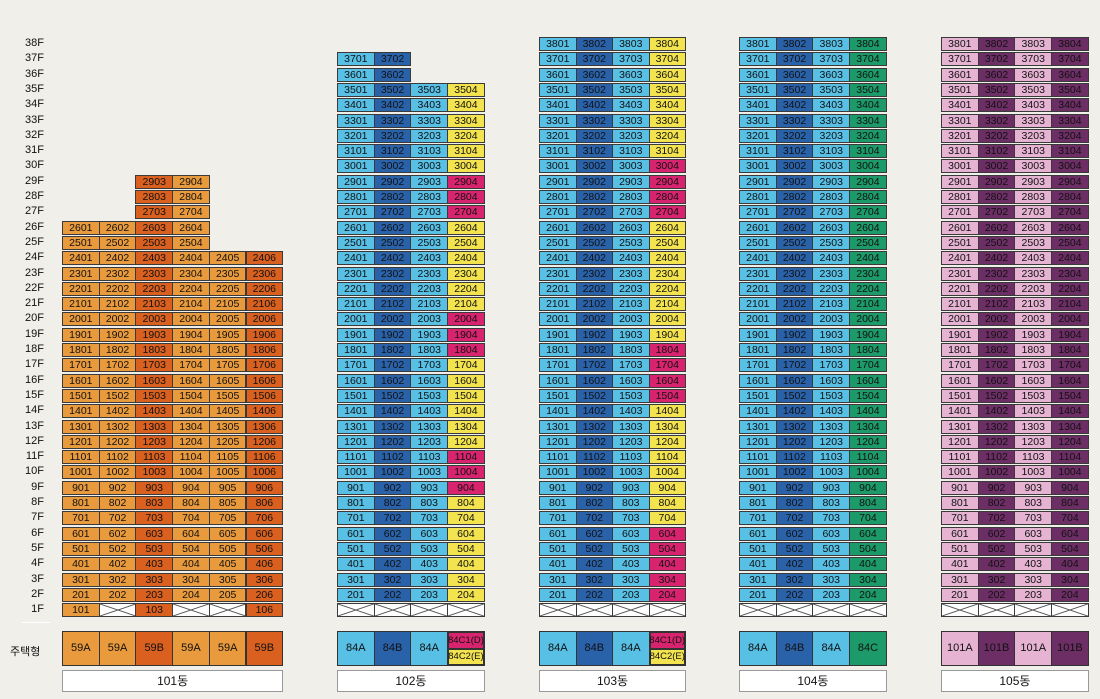 Image resolution: width=1100 pixels, height=699 pixels. What do you see at coordinates (429, 105) in the screenshot?
I see `unit-cell: 3403` at bounding box center [429, 105].